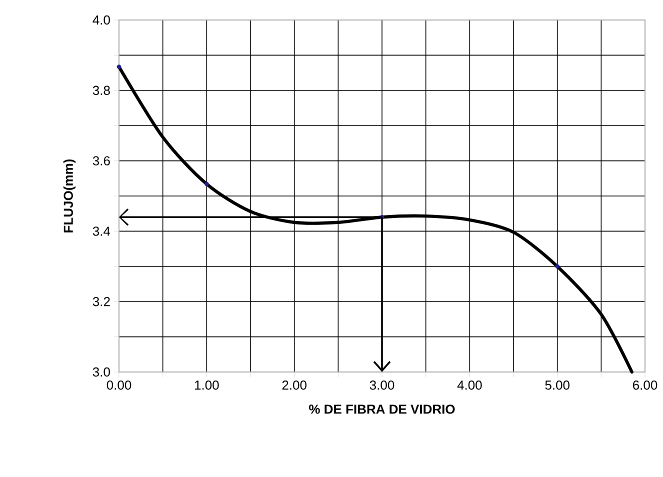 The width and height of the screenshot is (663, 477). What do you see at coordinates (69, 195) in the screenshot?
I see `y-axis-title: FLUJO(mm)` at bounding box center [69, 195].